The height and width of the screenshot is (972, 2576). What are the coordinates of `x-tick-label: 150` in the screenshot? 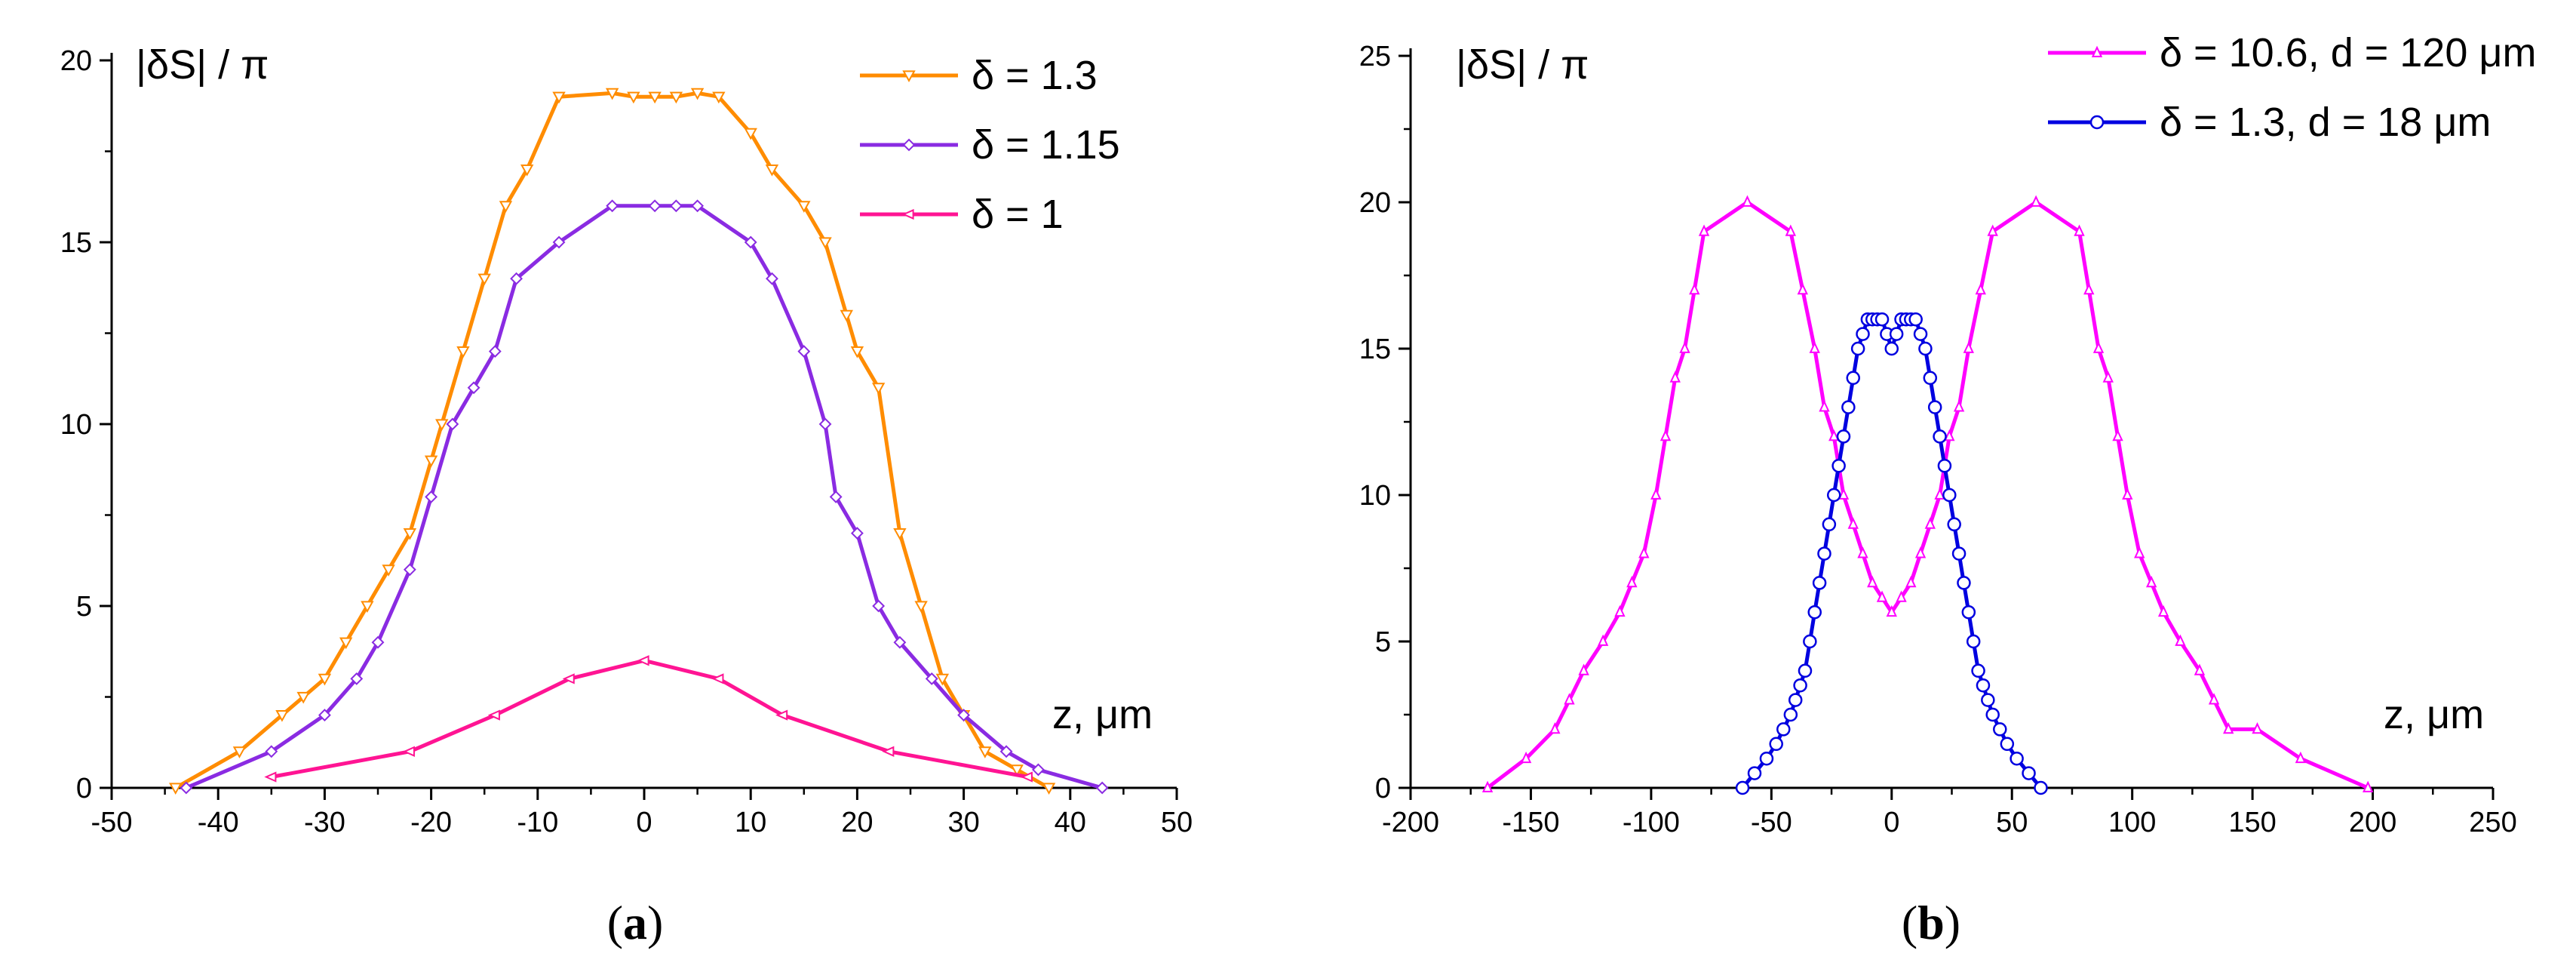 It's located at (2252, 822).